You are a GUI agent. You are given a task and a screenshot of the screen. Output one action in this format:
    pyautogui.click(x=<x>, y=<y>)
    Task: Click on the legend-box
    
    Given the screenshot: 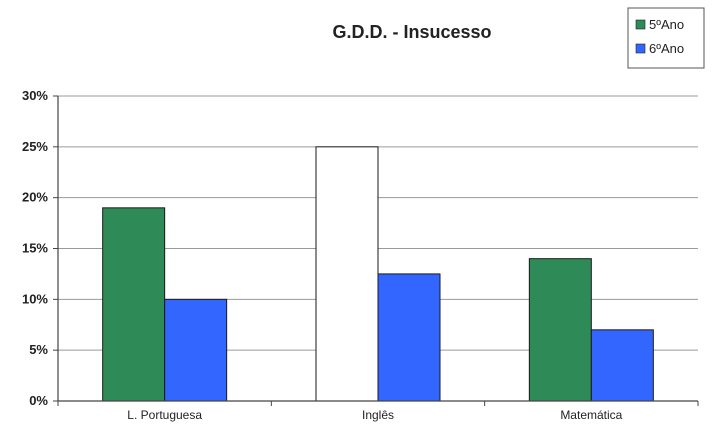 What is the action you would take?
    pyautogui.click(x=666, y=38)
    